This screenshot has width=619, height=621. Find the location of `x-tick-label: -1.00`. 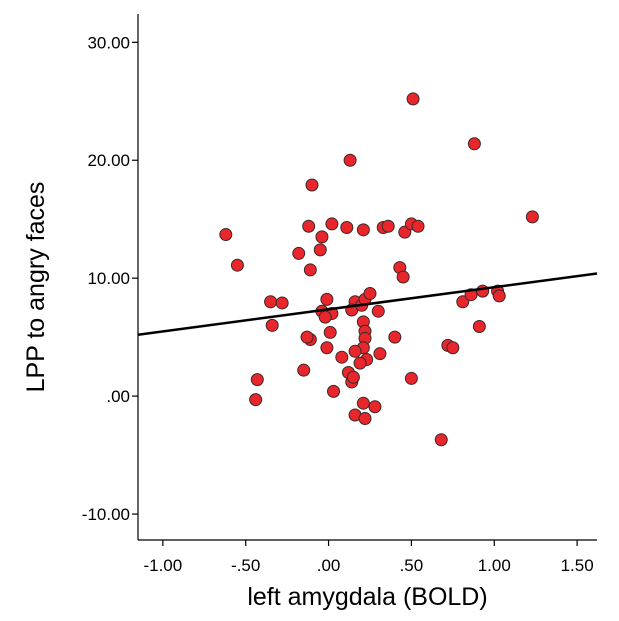

x-tick-label: -1.00 is located at coordinates (162, 565).